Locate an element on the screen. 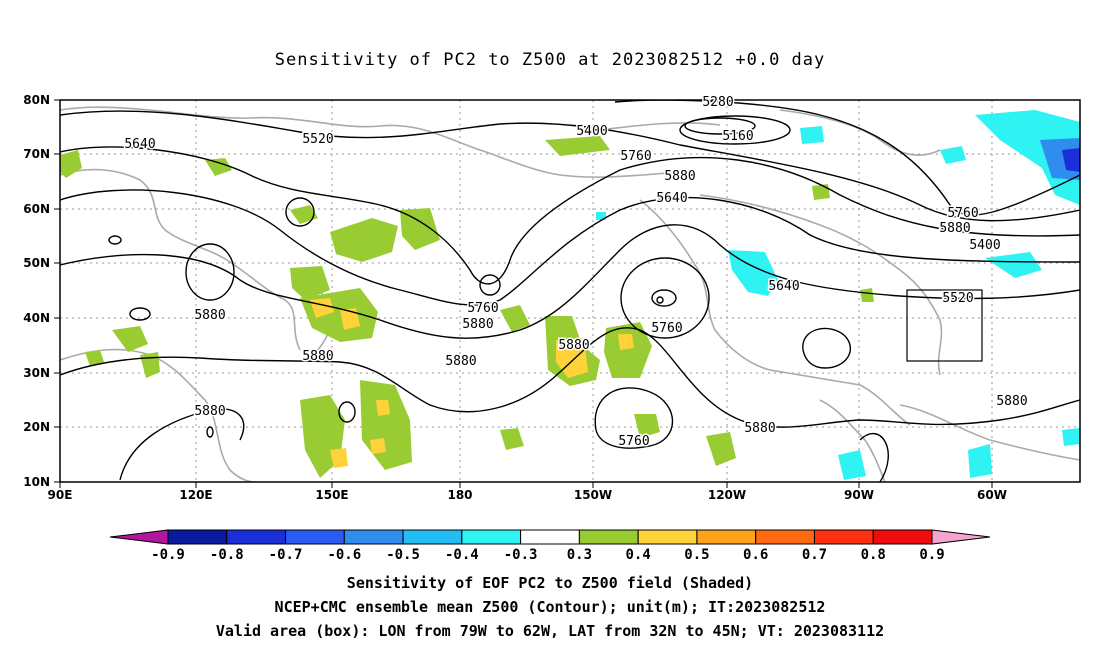 The image size is (1100, 650). lat-label: 70N is located at coordinates (36, 154).